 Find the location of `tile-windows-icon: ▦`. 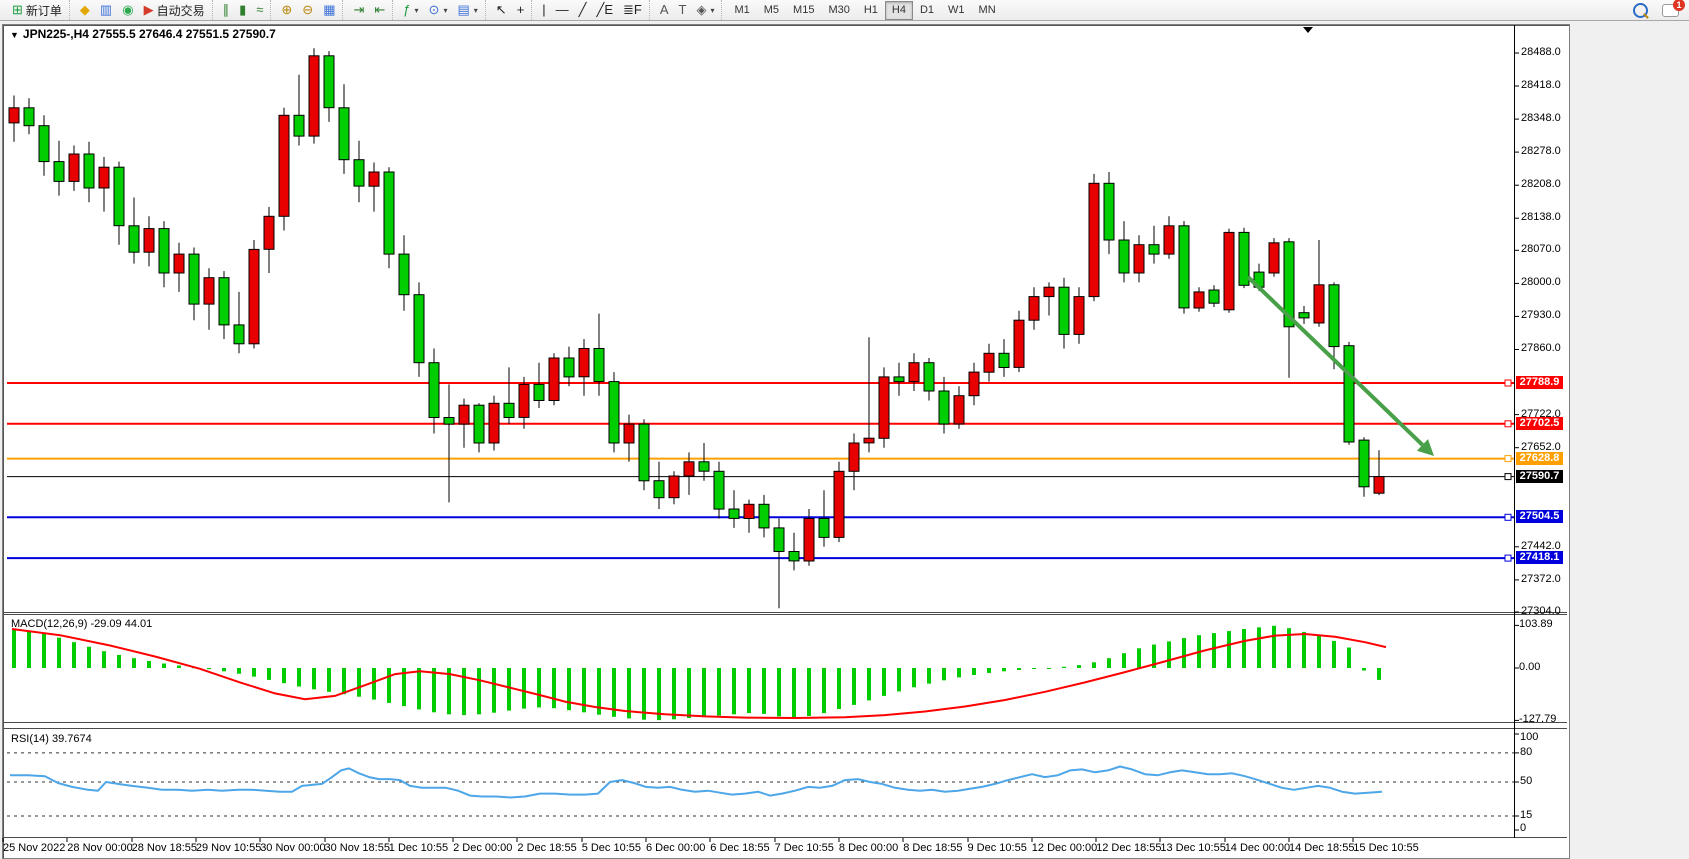

tile-windows-icon: ▦ is located at coordinates (329, 9).